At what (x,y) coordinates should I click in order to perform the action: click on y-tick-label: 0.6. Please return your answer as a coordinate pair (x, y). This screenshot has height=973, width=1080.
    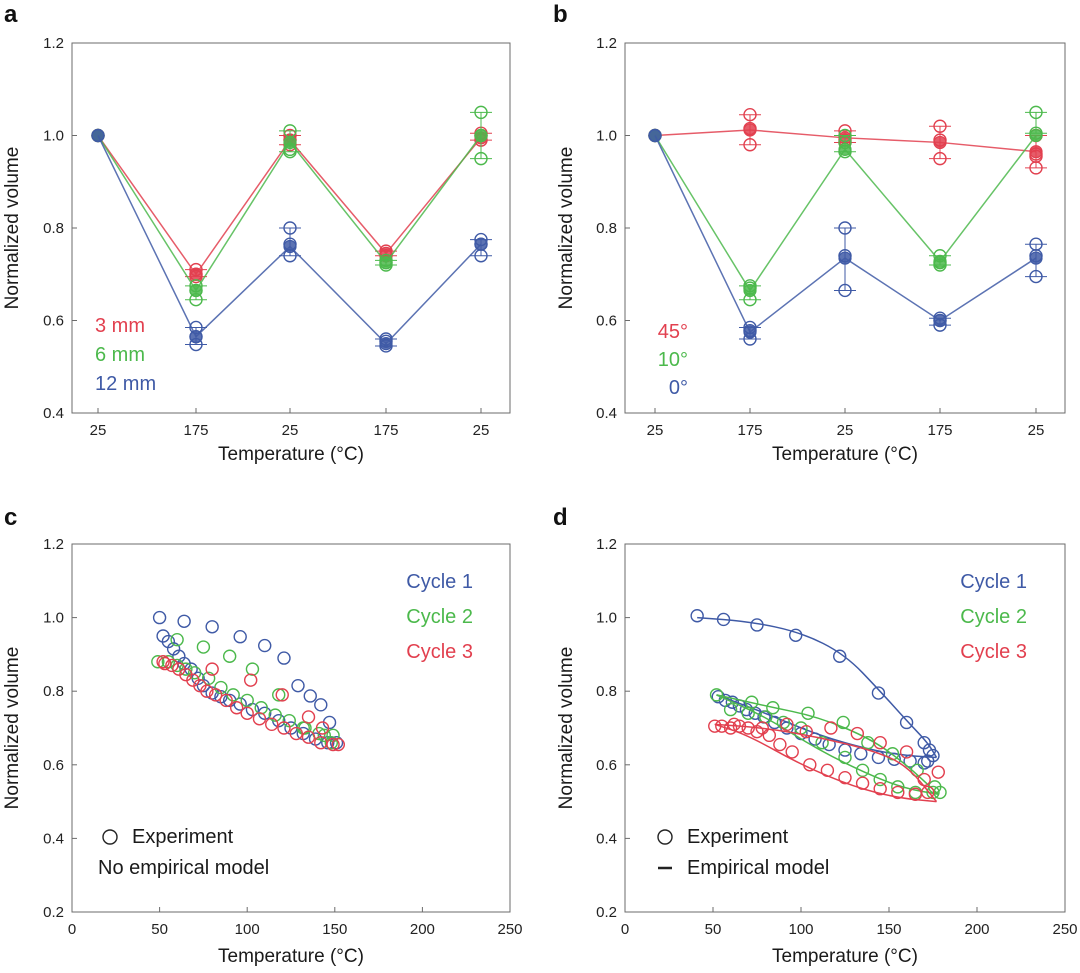
    Looking at the image, I should click on (606, 321).